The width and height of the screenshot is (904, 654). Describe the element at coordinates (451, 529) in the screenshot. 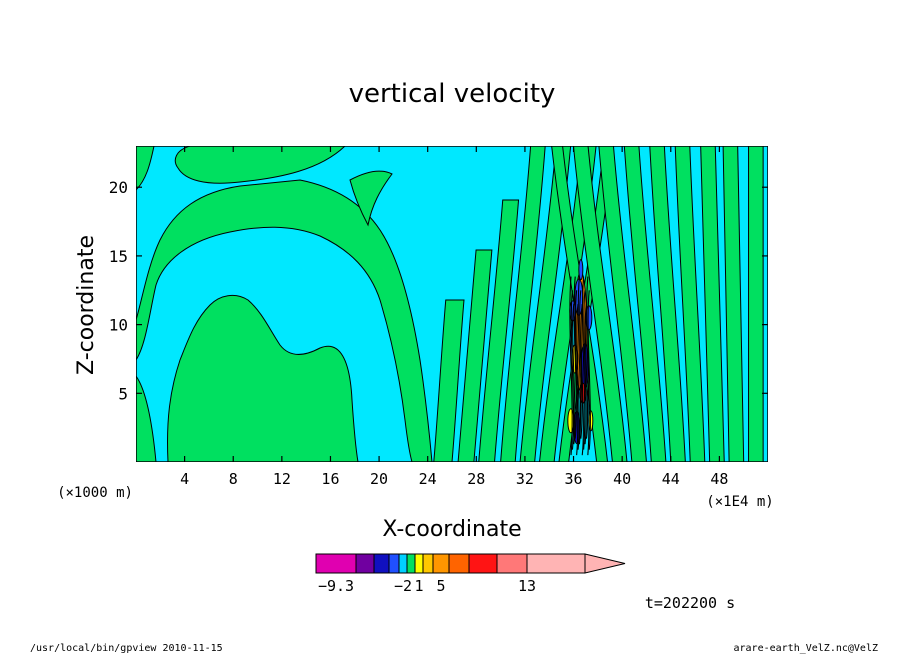

I see `x-axis-label: X-coordinate` at that location.